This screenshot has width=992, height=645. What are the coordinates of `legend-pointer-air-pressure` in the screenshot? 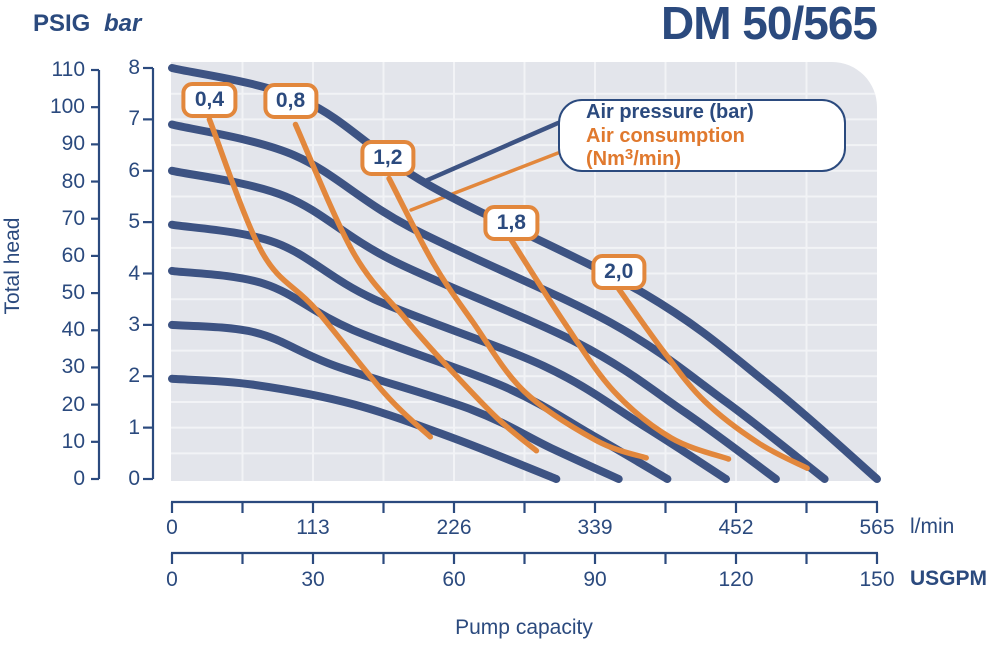 It's located at (490, 152).